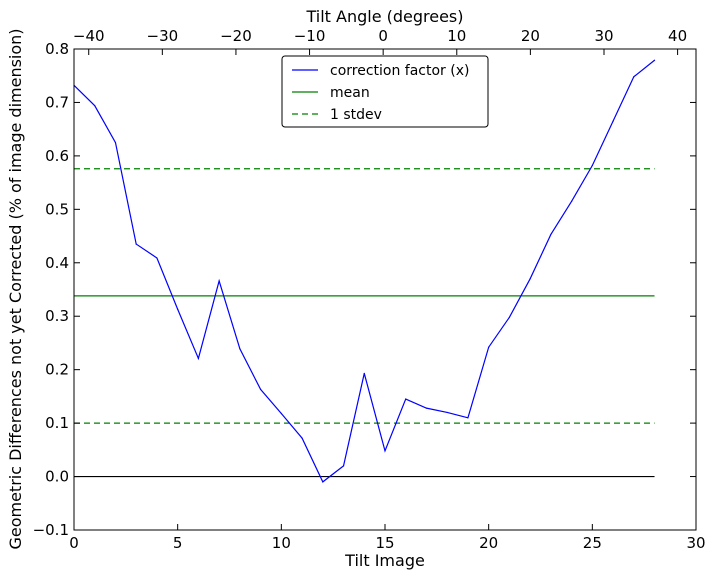 The image size is (714, 579). What do you see at coordinates (384, 16) in the screenshot?
I see `x2-axis-title: Tilt Angle (degrees)` at bounding box center [384, 16].